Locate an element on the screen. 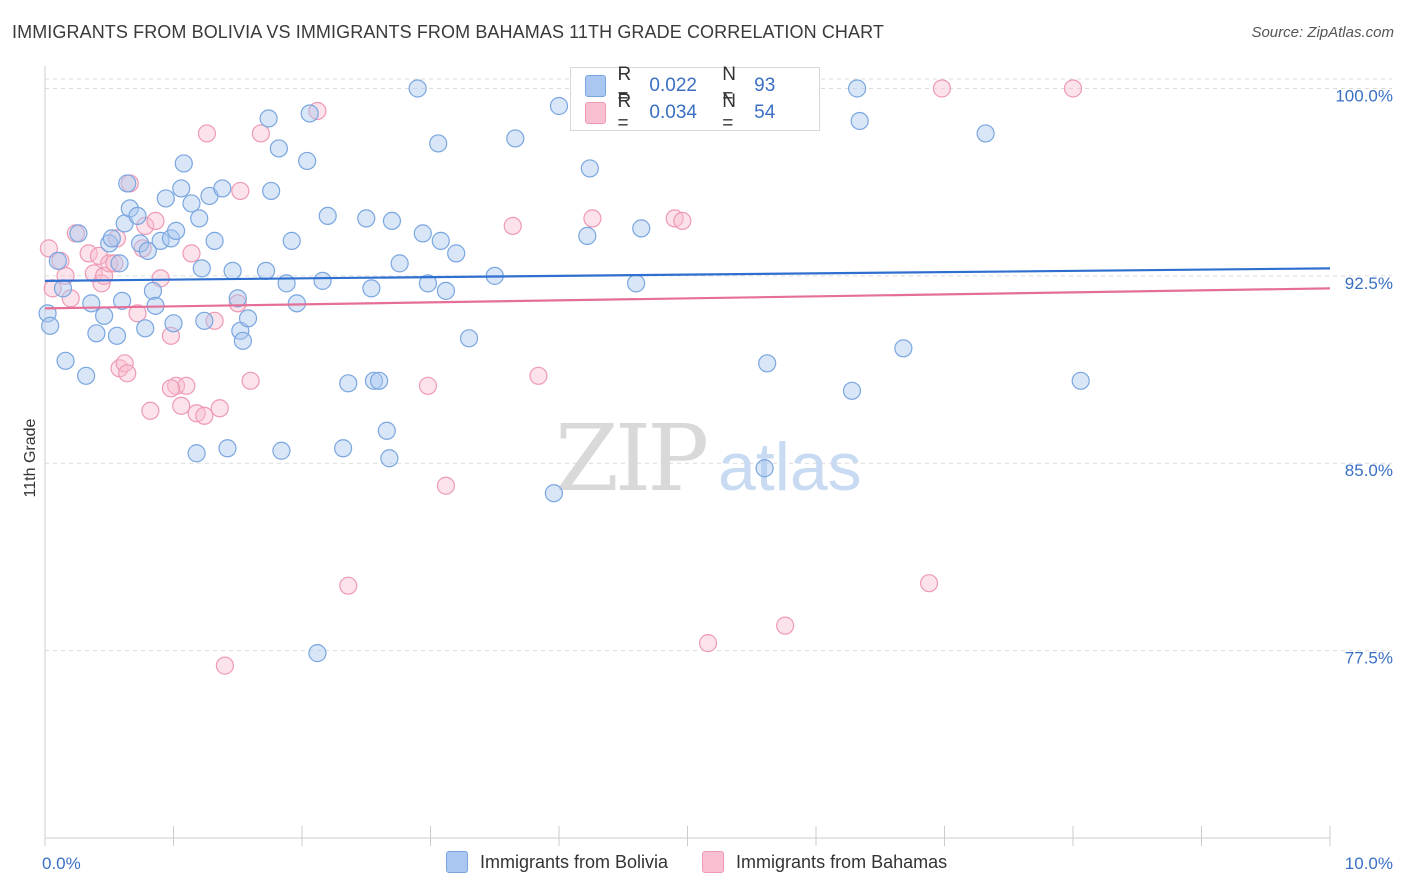 The height and width of the screenshot is (892, 1406). bahamas-trend-line is located at coordinates (687, 298).